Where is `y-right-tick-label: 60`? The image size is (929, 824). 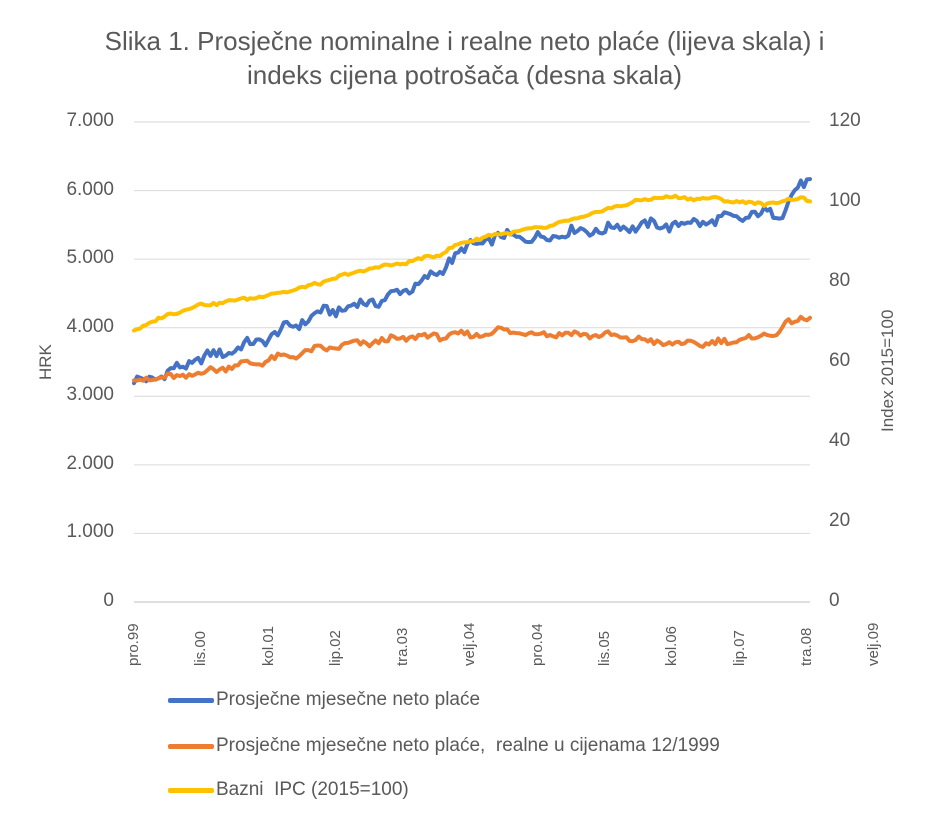
y-right-tick-label: 60 is located at coordinates (840, 360).